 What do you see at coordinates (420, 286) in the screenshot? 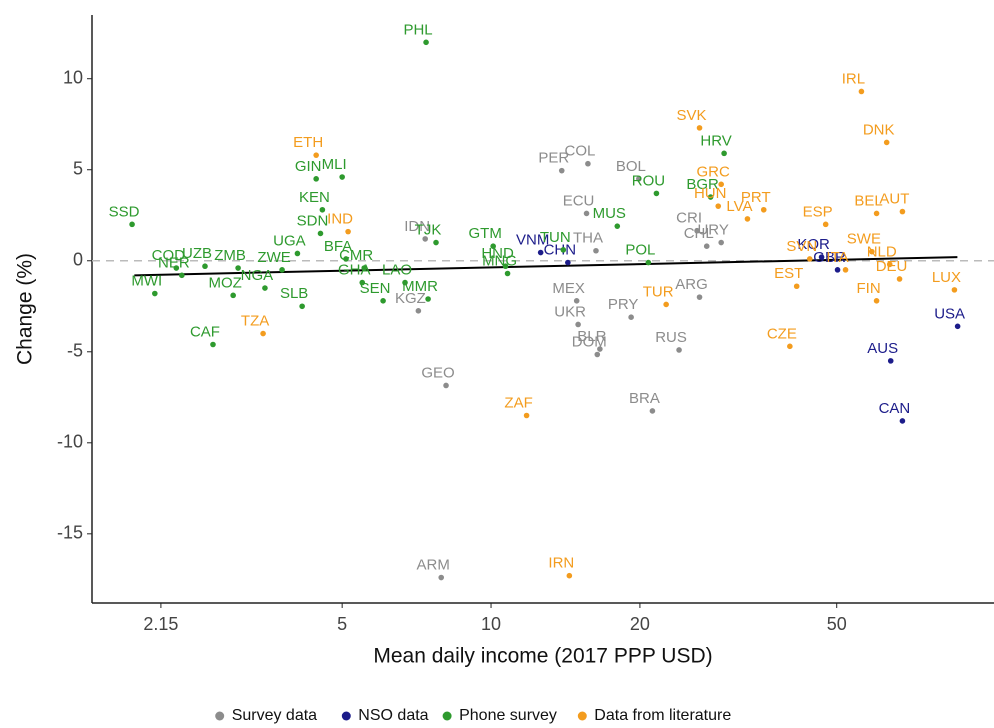
I see `point-label: MMR` at bounding box center [420, 286].